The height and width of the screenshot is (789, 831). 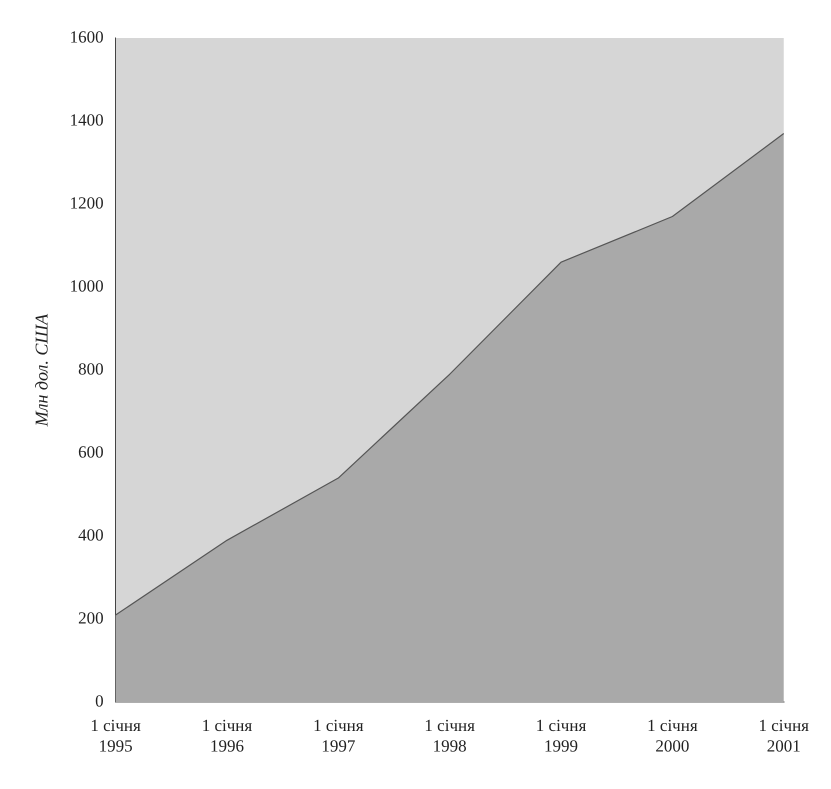 I want to click on y-tick-label: 400, so click(x=91, y=535).